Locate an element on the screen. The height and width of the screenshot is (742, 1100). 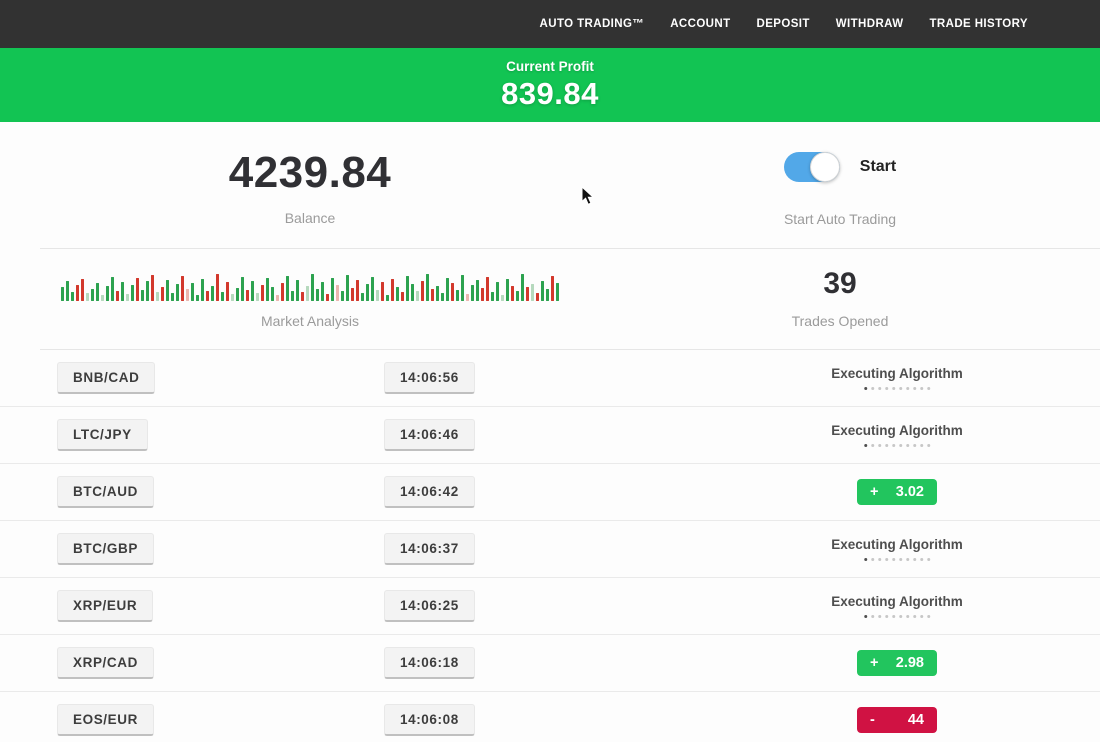
trades-opened-label: Trades Opened is located at coordinates (840, 321).